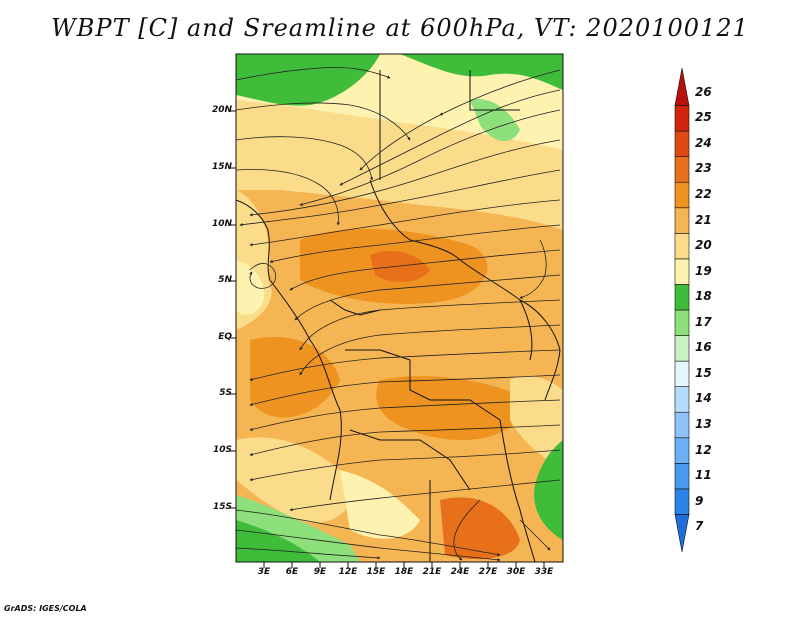 The image size is (800, 618). I want to click on lat-label-15n: 15N, so click(221, 167).